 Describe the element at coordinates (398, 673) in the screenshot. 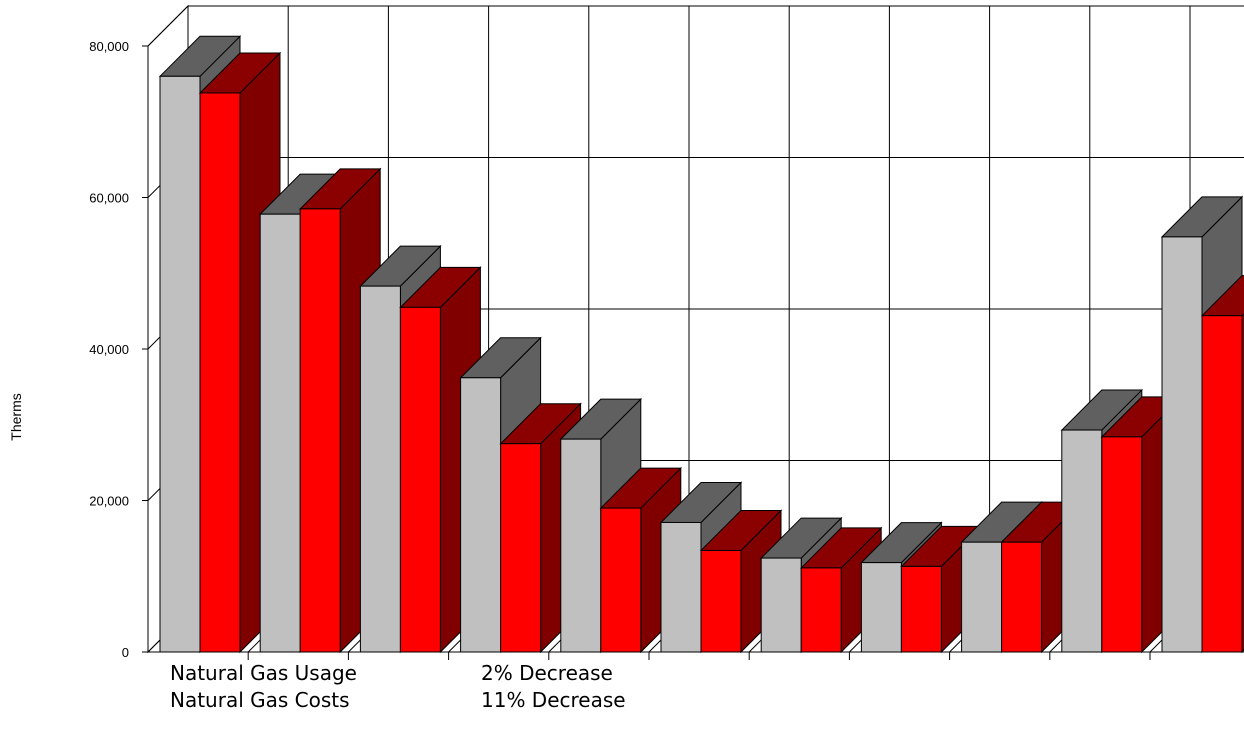

I see `note-row-usage: Natural Gas Usage 2% Decrease` at that location.